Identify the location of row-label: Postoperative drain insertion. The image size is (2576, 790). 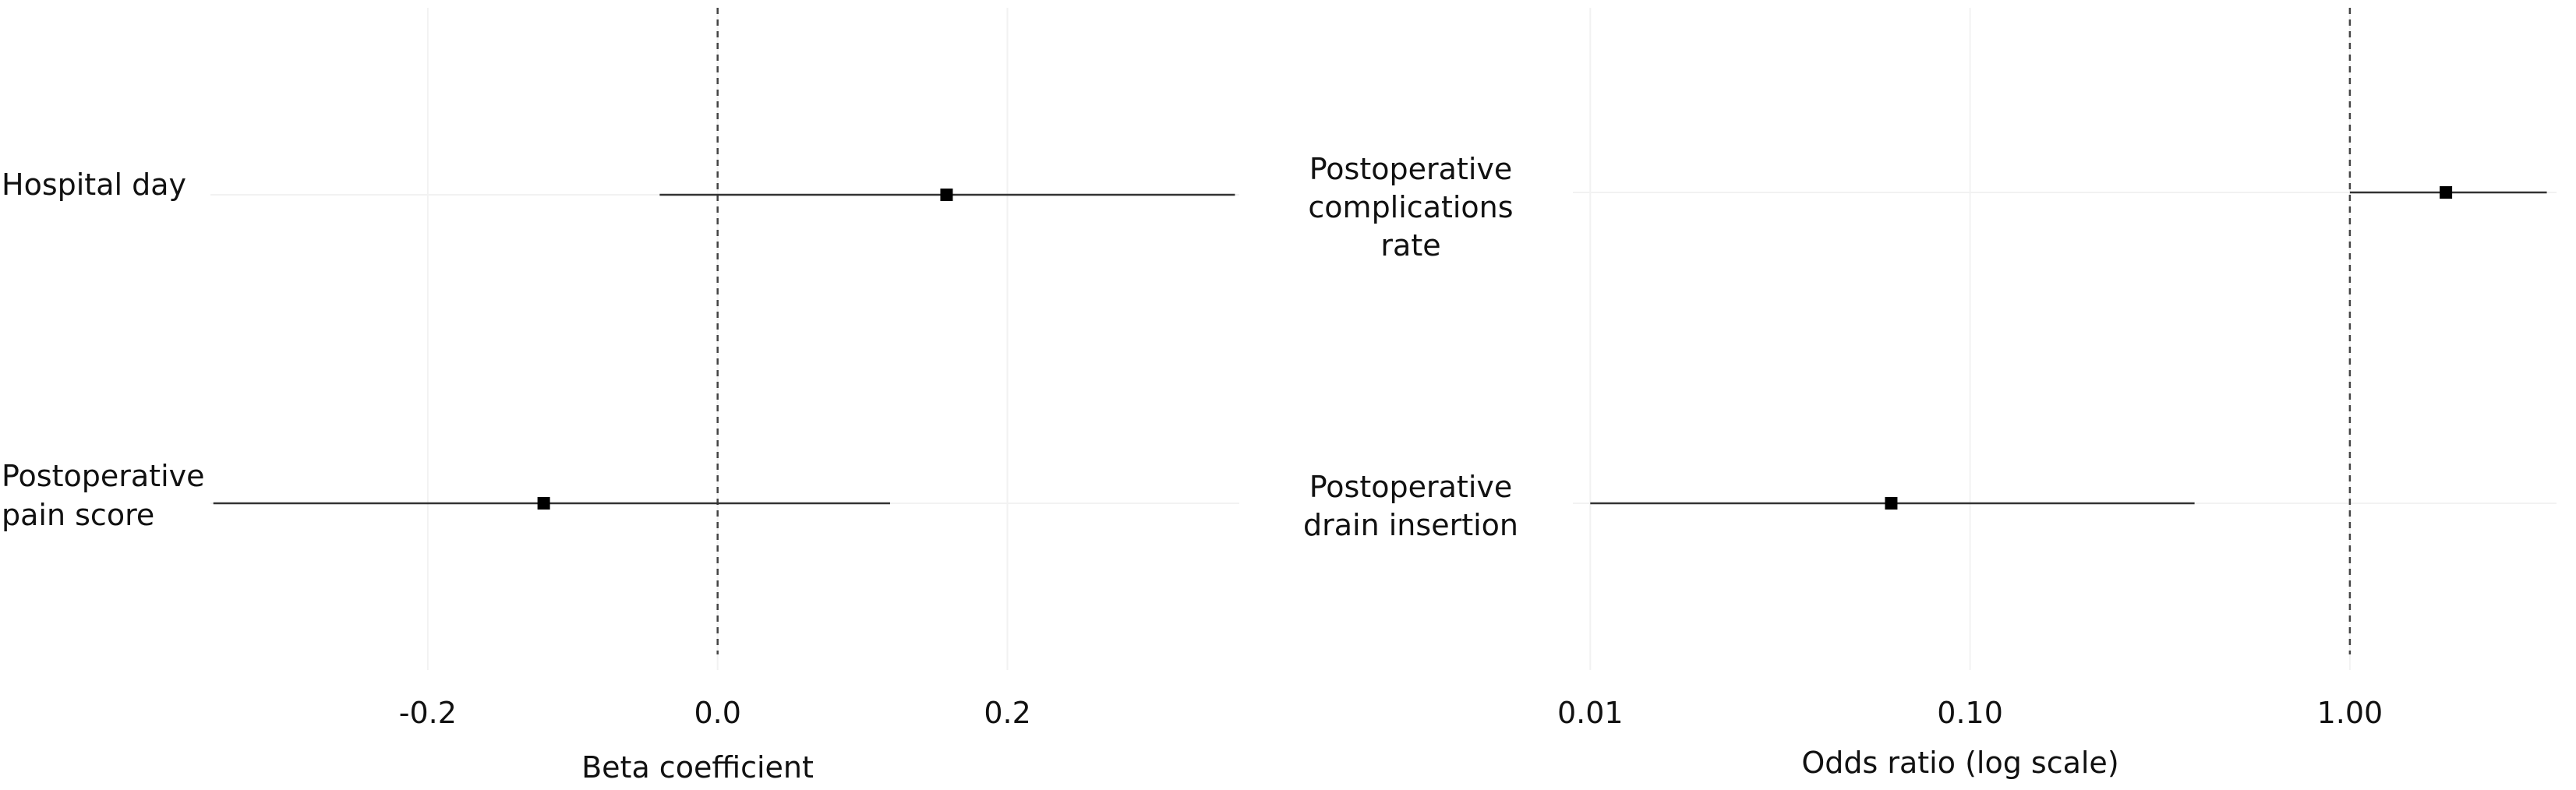
(1410, 506).